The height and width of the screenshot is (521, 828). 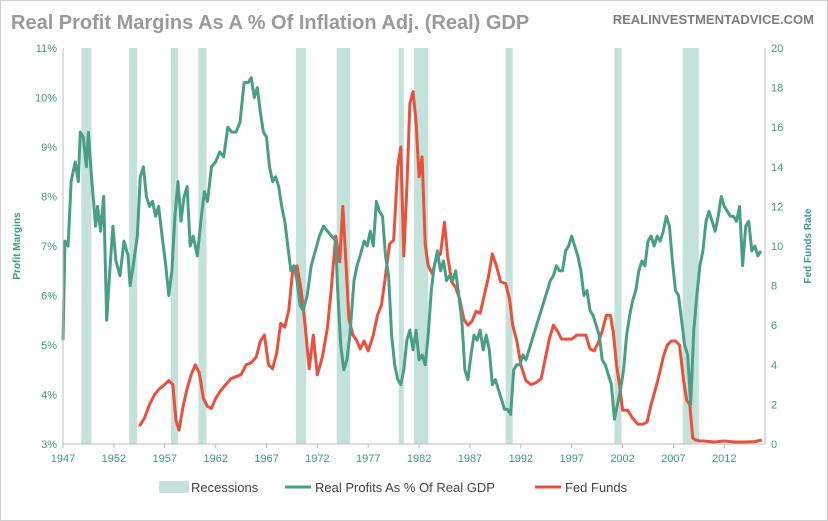 I want to click on x-tick-label: 1972, so click(x=317, y=459).